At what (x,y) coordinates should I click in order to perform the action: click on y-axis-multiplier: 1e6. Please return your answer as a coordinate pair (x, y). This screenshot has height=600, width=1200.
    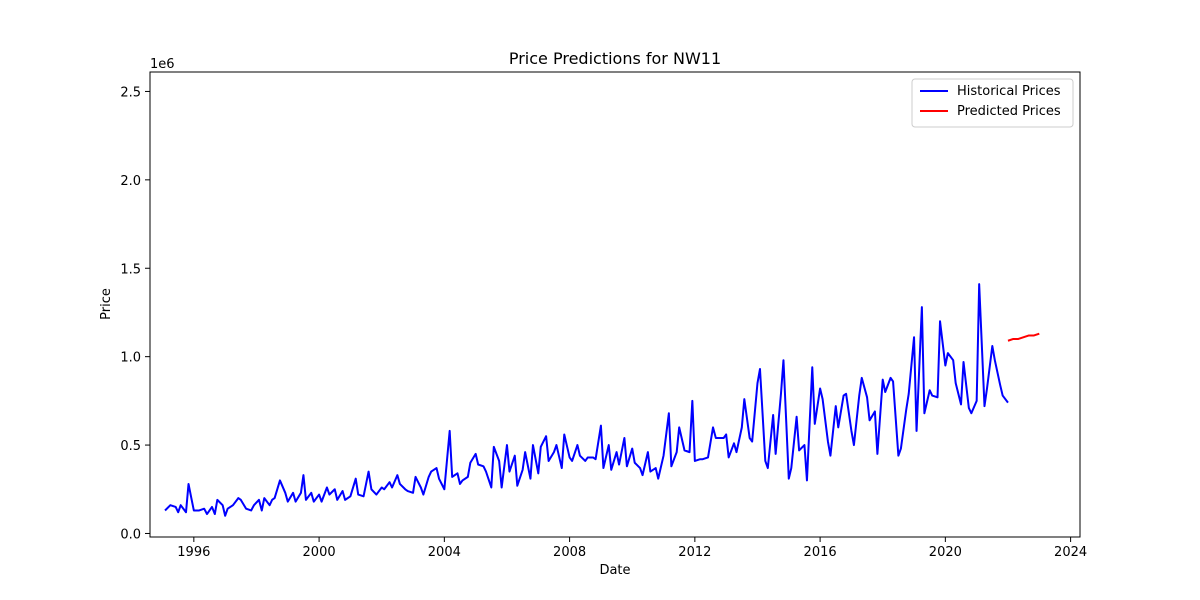
    Looking at the image, I should click on (162, 64).